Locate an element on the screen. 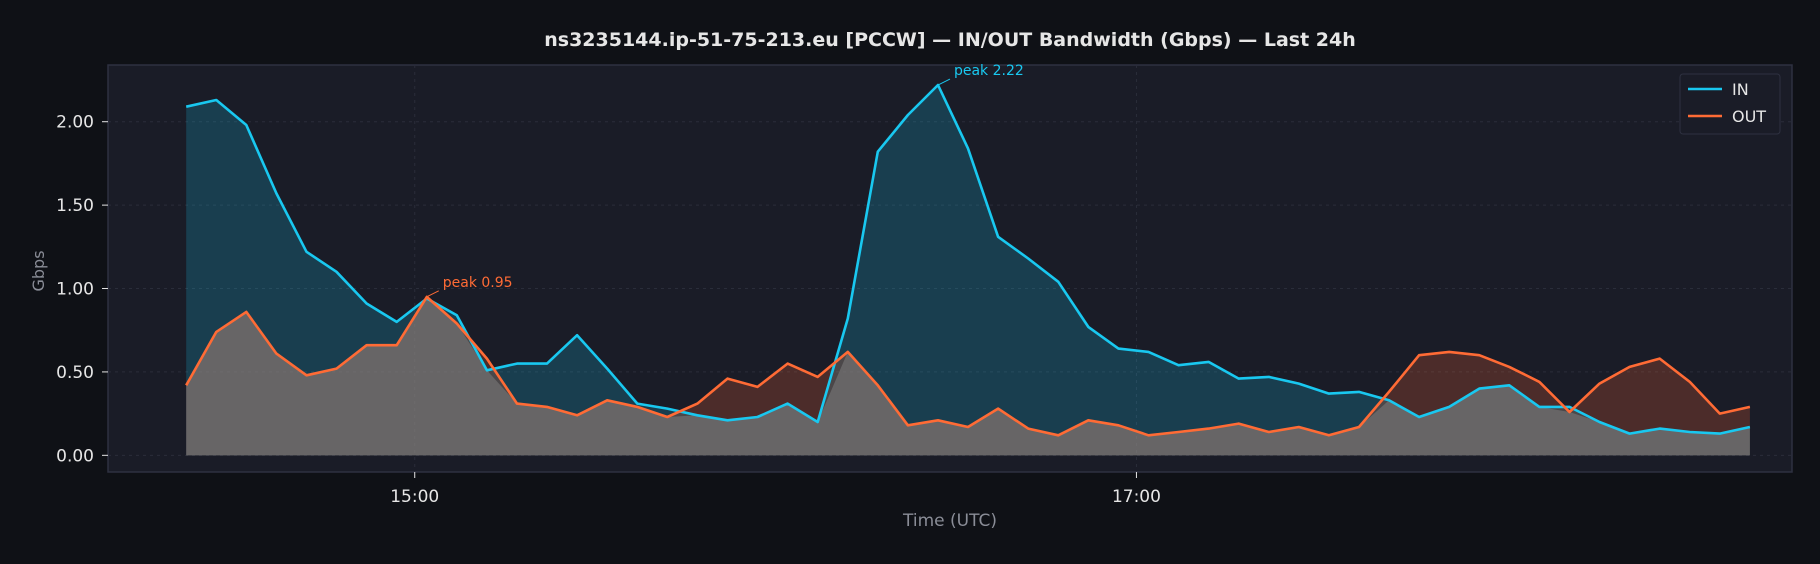 This screenshot has height=564, width=1820. x-tick-label: 15:00 is located at coordinates (414, 497).